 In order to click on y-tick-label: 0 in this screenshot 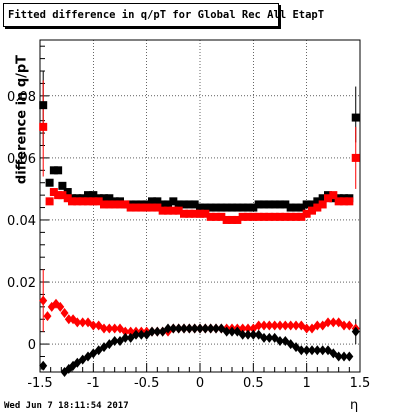, I will do `click(32, 345)`.